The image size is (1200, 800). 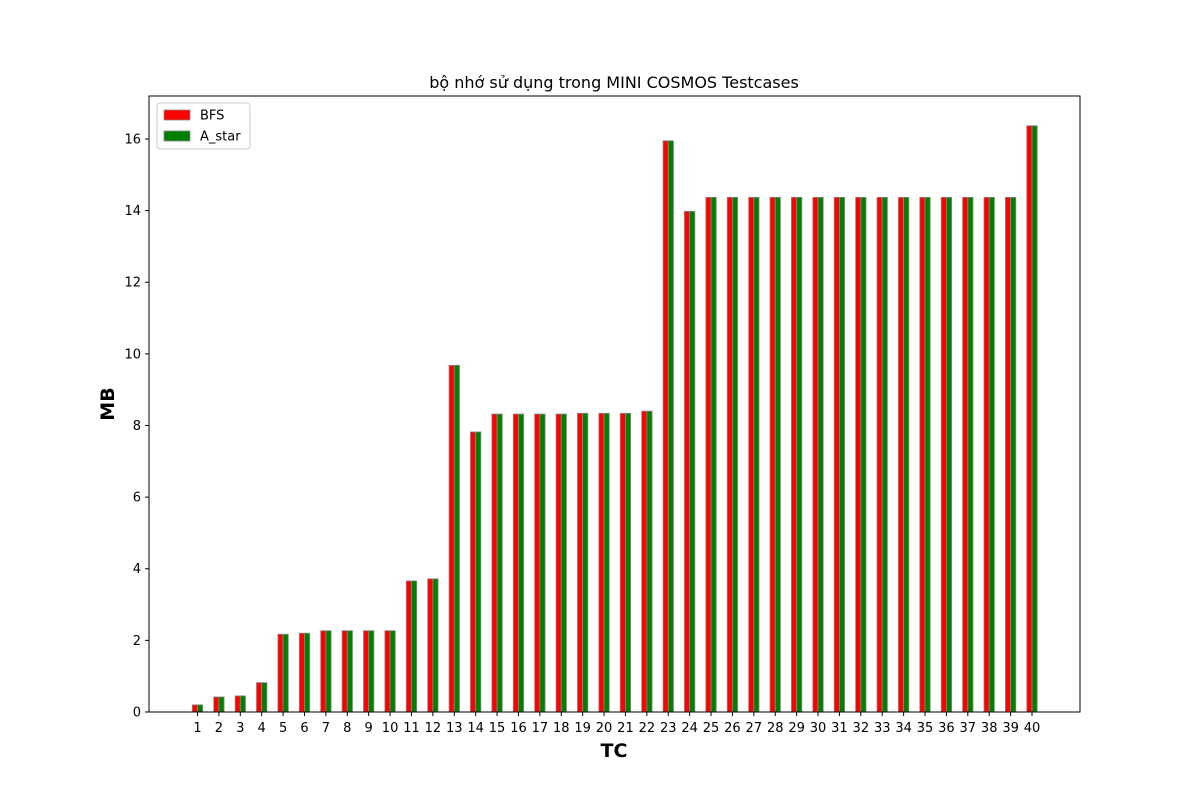 What do you see at coordinates (212, 116) in the screenshot?
I see `legend-label-bfs: BFS` at bounding box center [212, 116].